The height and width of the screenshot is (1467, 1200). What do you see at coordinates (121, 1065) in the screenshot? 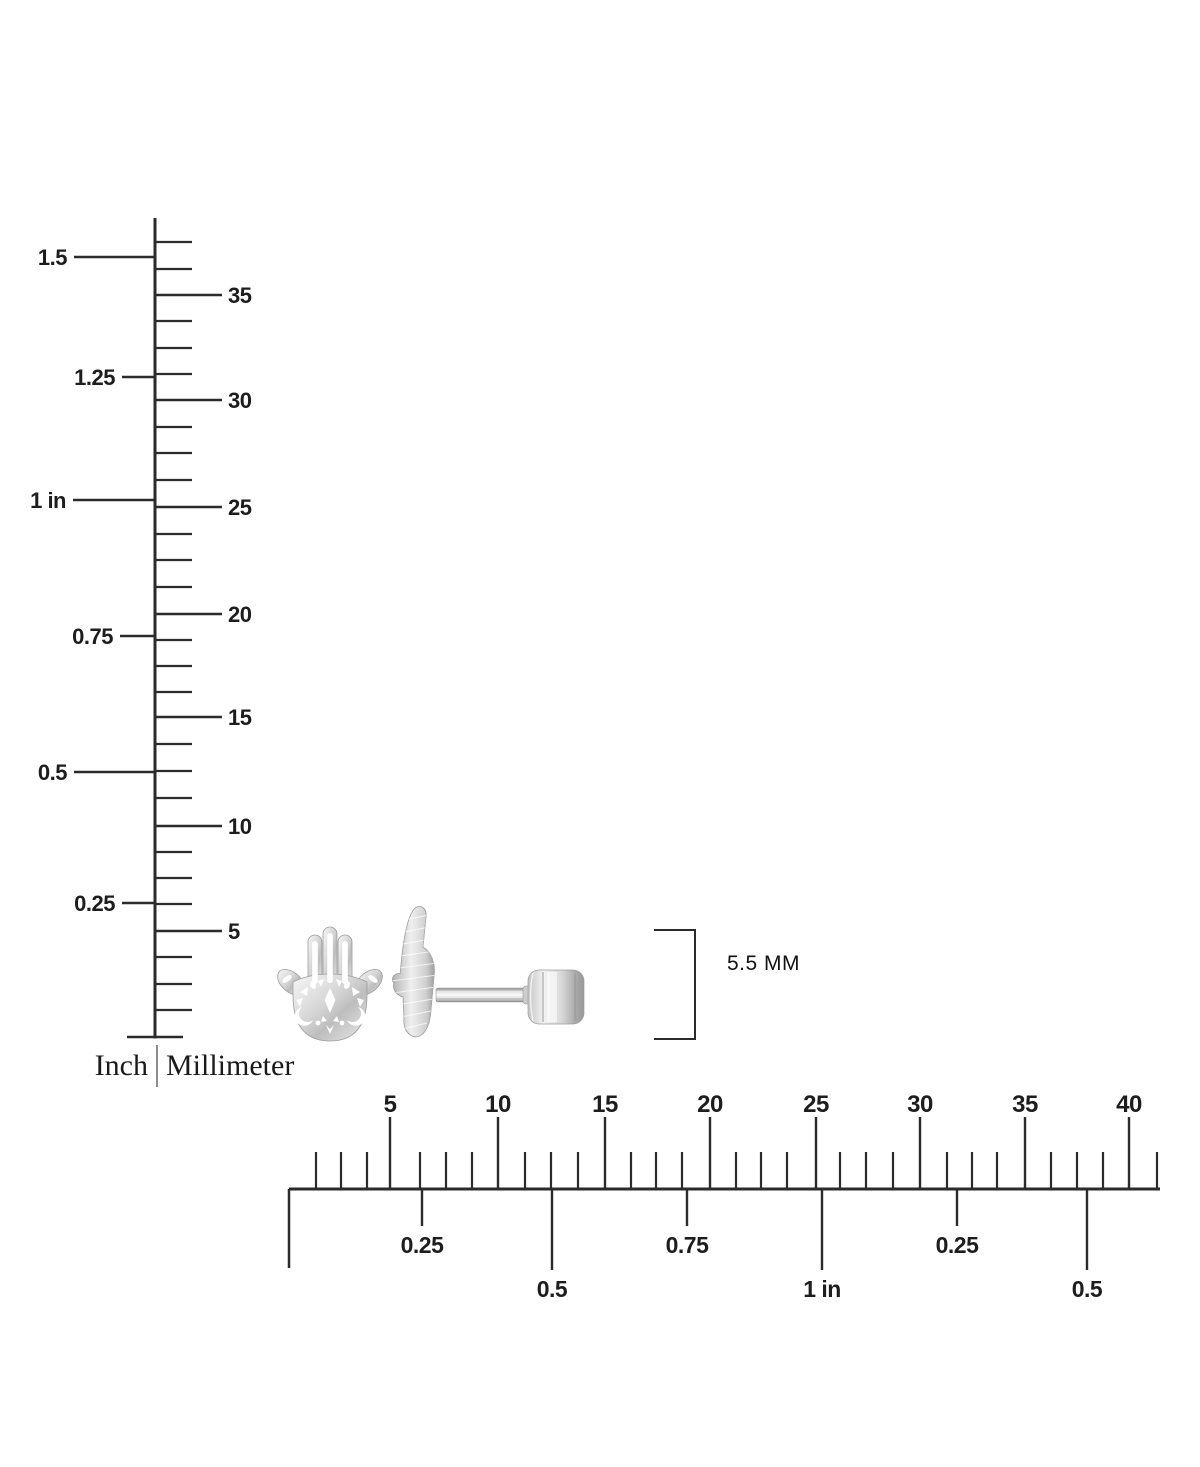
I see `unit-label-inch: Inch` at bounding box center [121, 1065].